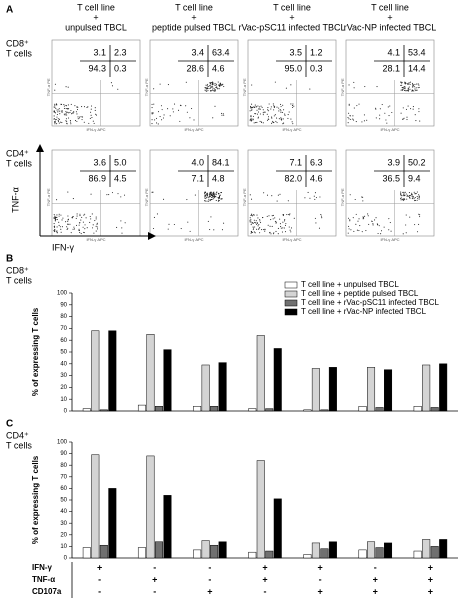  Describe the element at coordinates (40, 148) in the screenshot. I see `arrow-head` at that location.